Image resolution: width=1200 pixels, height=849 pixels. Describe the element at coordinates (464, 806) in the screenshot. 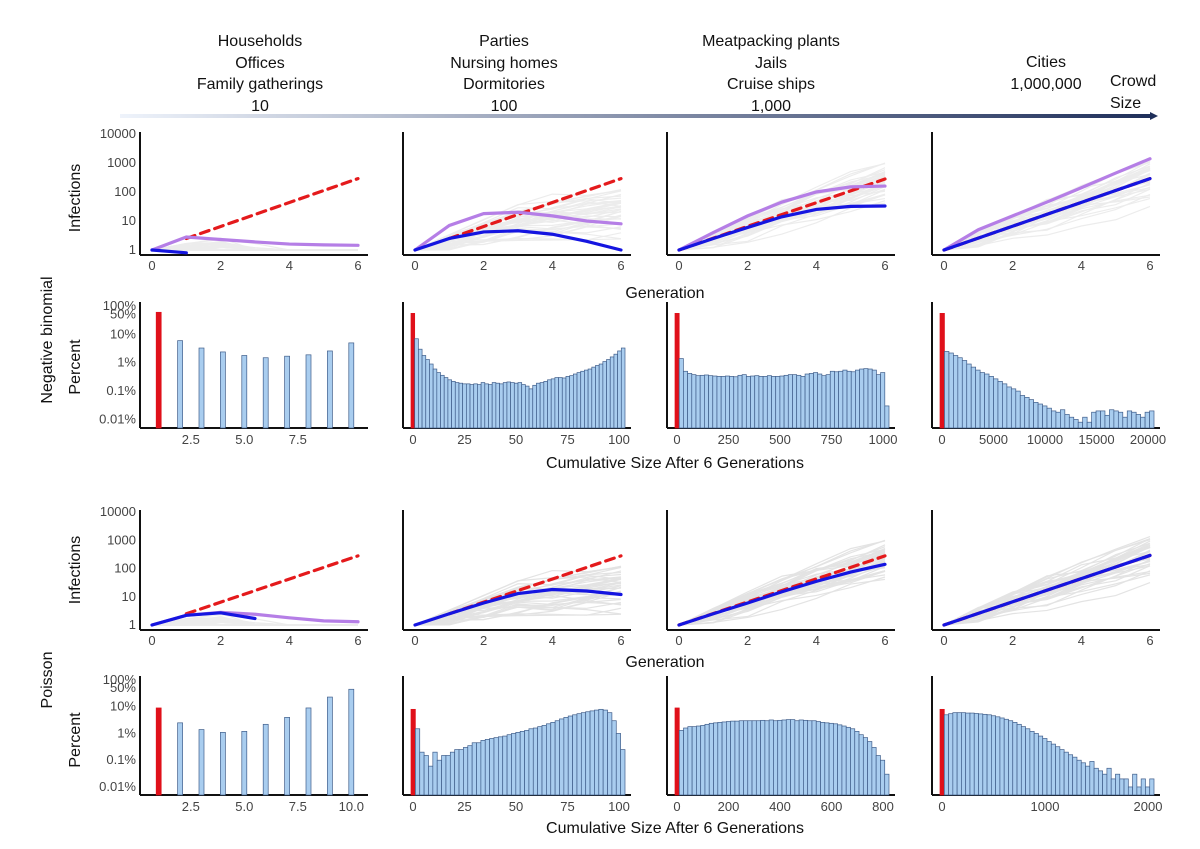

I see `x-tick-label: 25` at that location.